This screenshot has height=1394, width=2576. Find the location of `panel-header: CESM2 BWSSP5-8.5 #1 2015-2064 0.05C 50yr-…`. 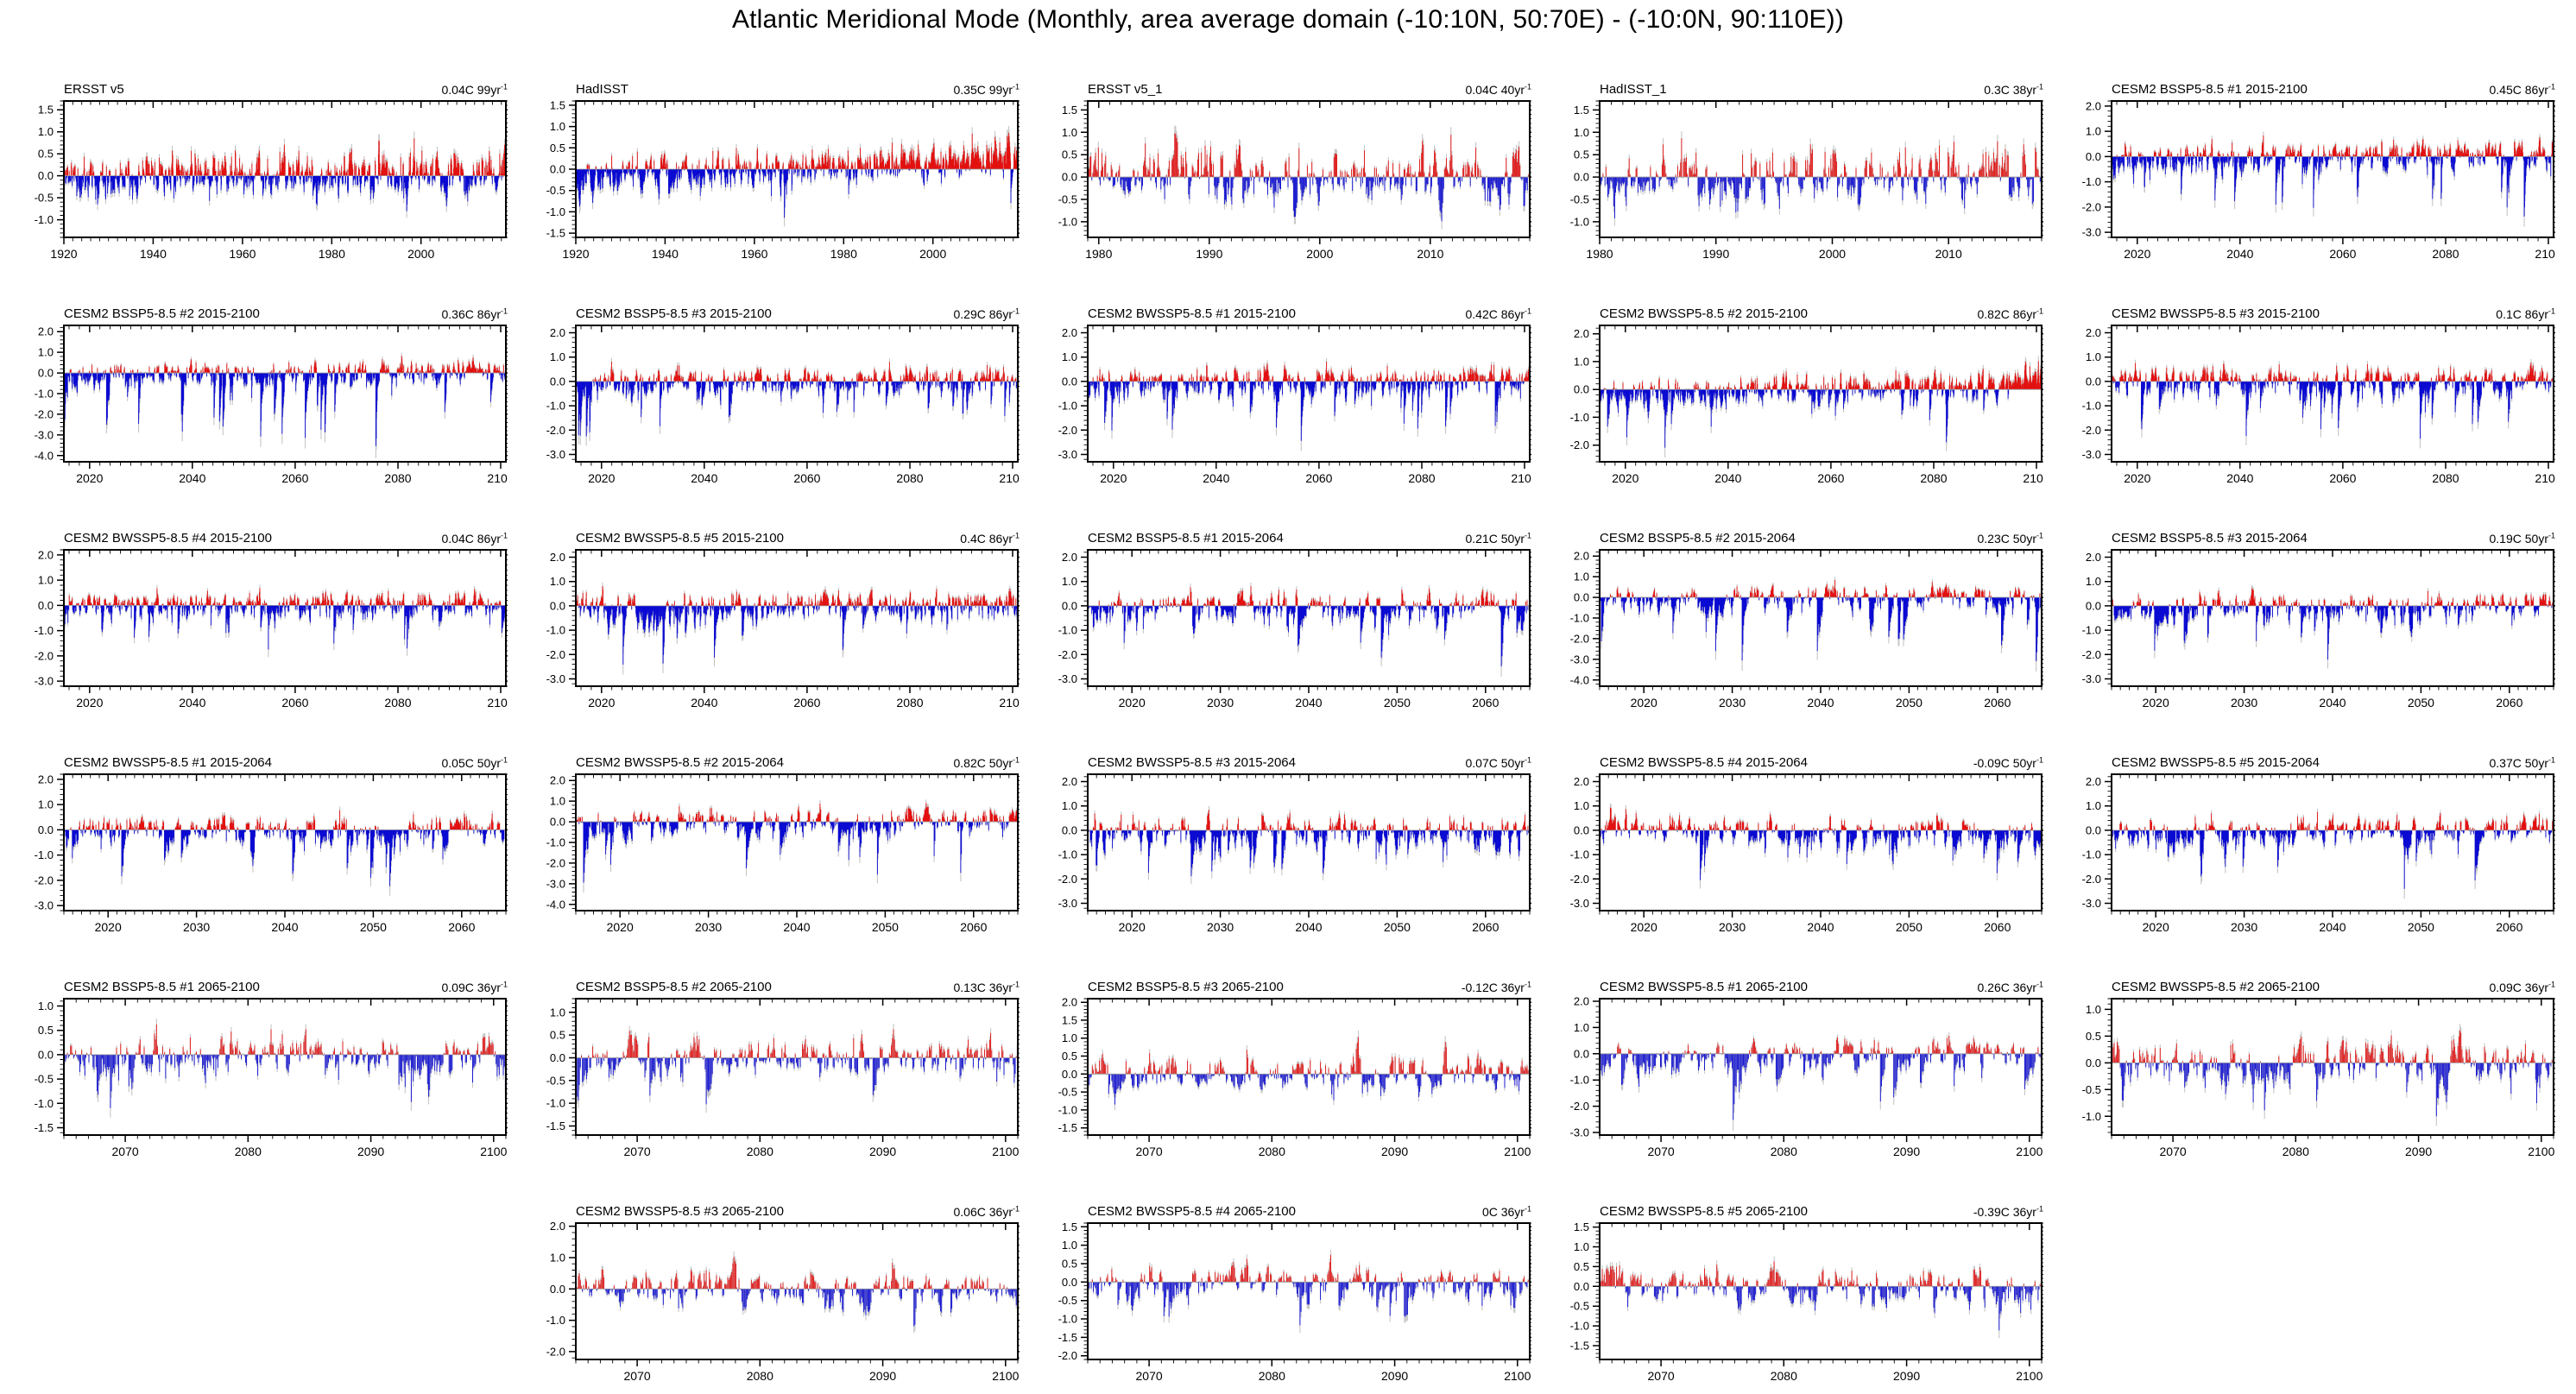

panel-header: CESM2 BWSSP5-8.5 #1 2015-2064 0.05C 50yr-… is located at coordinates (266, 762).